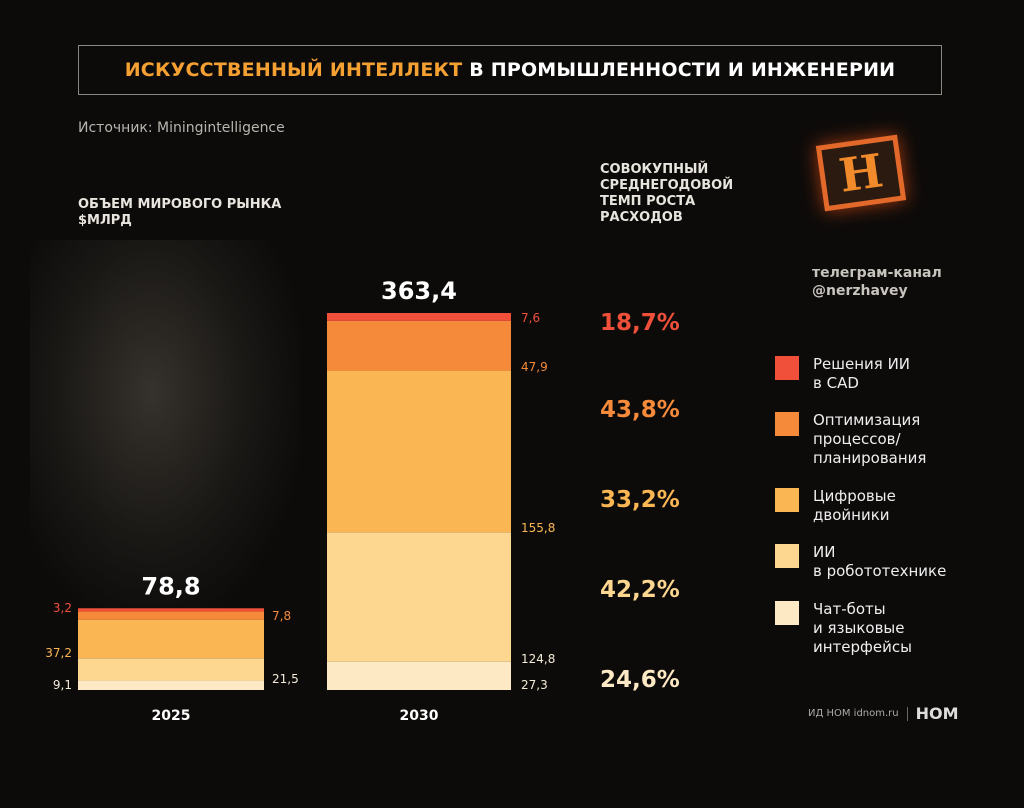 The image size is (1024, 808). Describe the element at coordinates (180, 204) in the screenshot. I see `heading-line: ОБЪЕМ МИРОВОГО РЫНКА` at that location.